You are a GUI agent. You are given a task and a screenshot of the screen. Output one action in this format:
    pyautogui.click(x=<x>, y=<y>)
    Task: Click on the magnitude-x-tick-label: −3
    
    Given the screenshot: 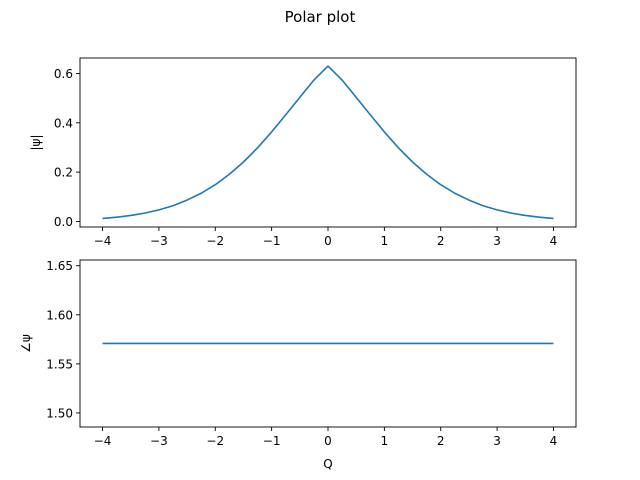 What is the action you would take?
    pyautogui.click(x=159, y=241)
    